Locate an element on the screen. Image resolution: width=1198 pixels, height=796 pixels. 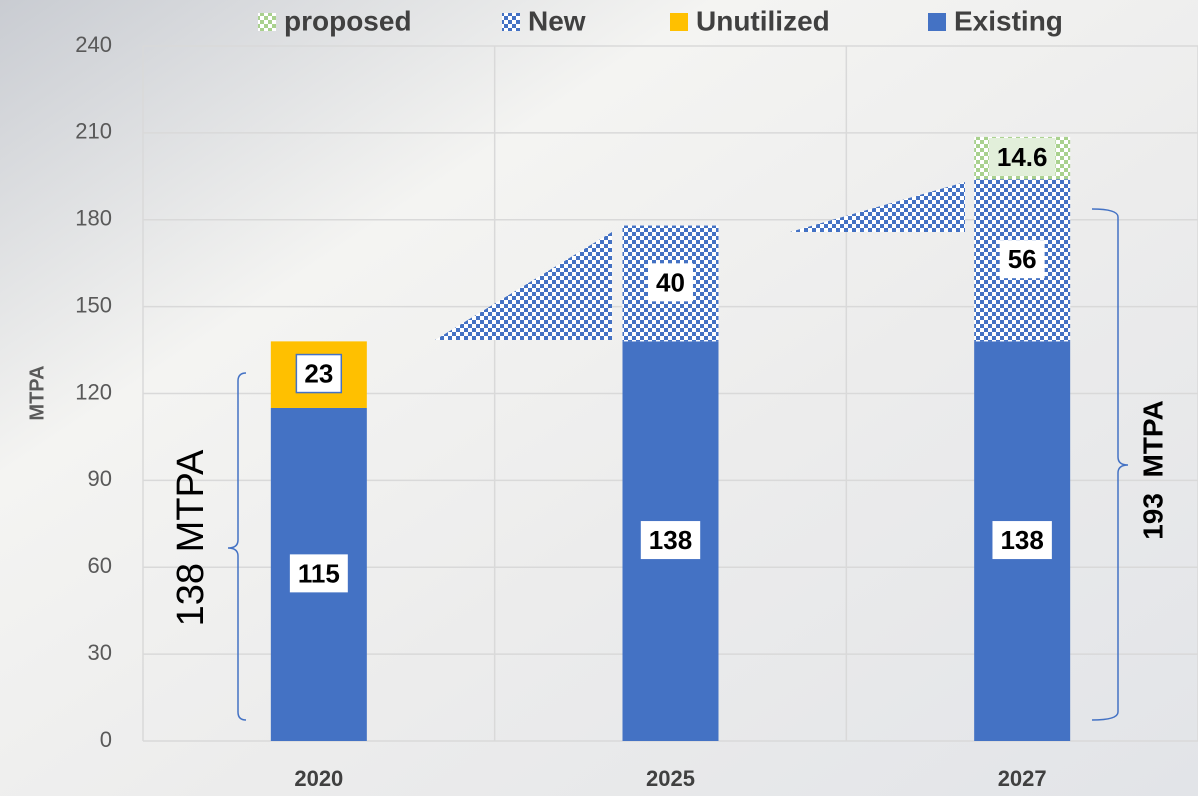
data-label-group: 23 is located at coordinates (319, 373).